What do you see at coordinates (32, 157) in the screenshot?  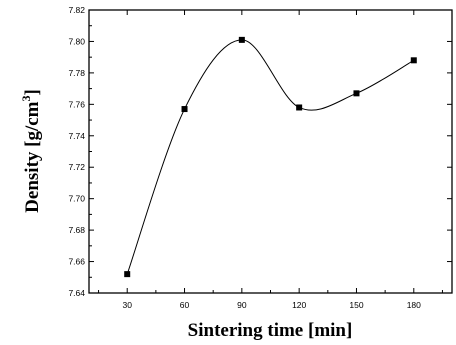 I see `y-axis-title-main: Density [g/cm` at bounding box center [32, 157].